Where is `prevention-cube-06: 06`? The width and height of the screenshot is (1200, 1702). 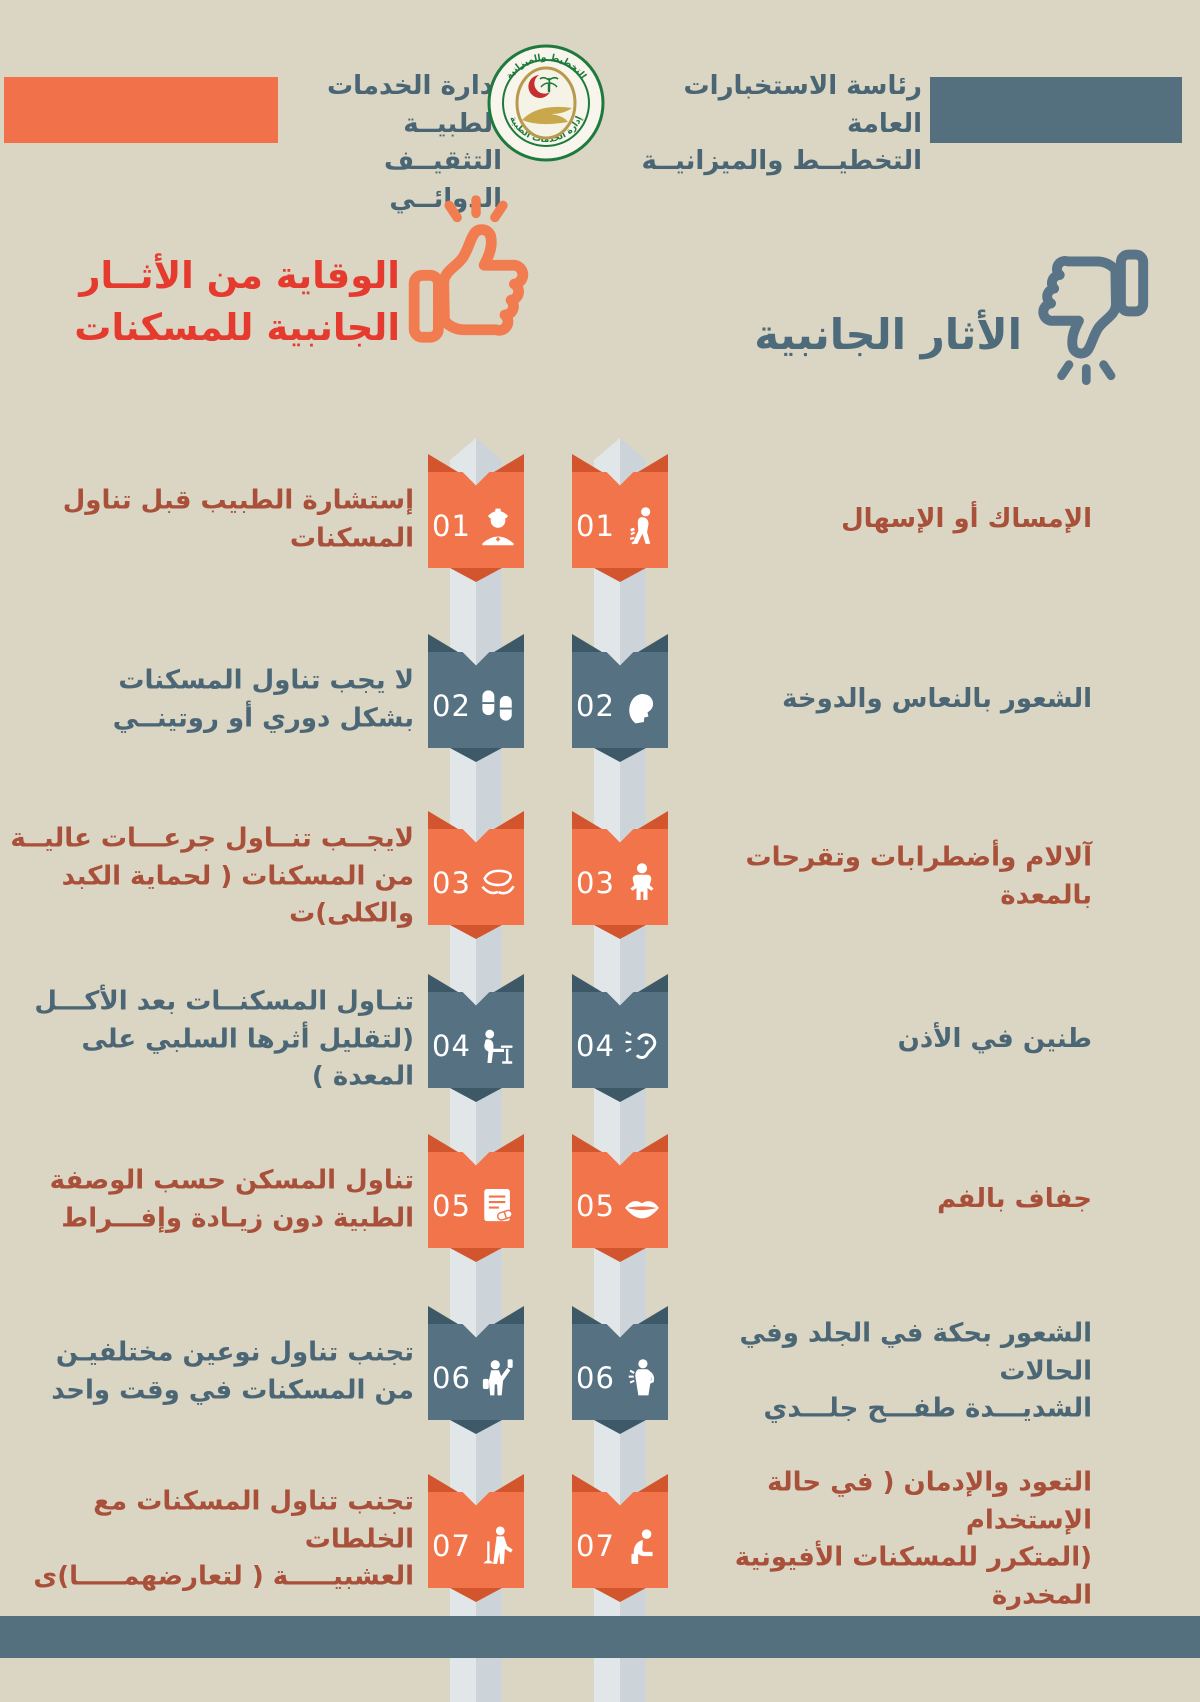
prevention-cube-06: 06 is located at coordinates (476, 1370).